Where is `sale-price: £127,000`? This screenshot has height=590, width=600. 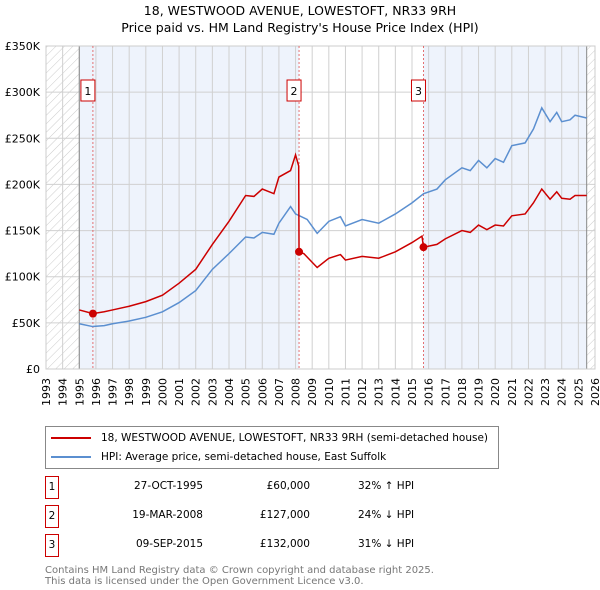 sale-price: £127,000 is located at coordinates (284, 515).